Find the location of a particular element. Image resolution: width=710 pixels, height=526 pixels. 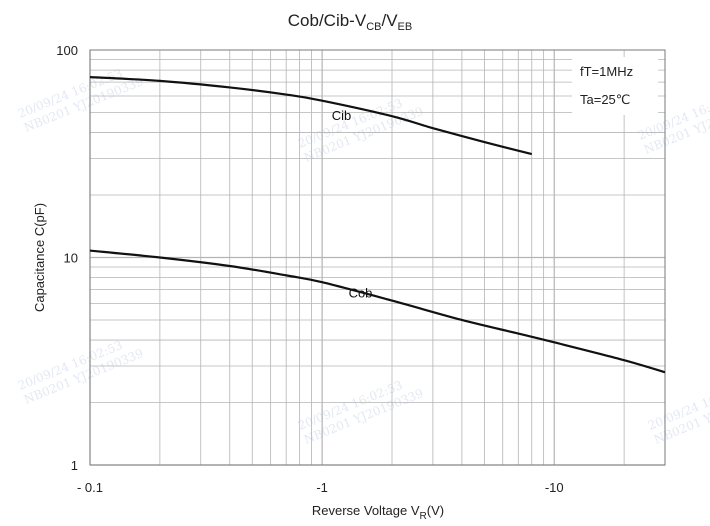

x-axis-label: Reverse Voltage VR(V) is located at coordinates (378, 512).